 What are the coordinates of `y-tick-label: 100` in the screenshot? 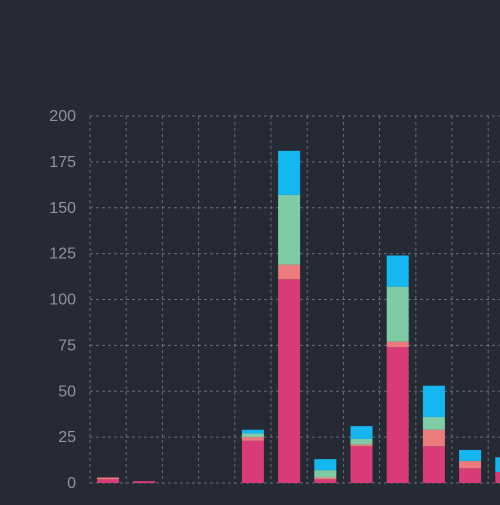 It's located at (62, 300).